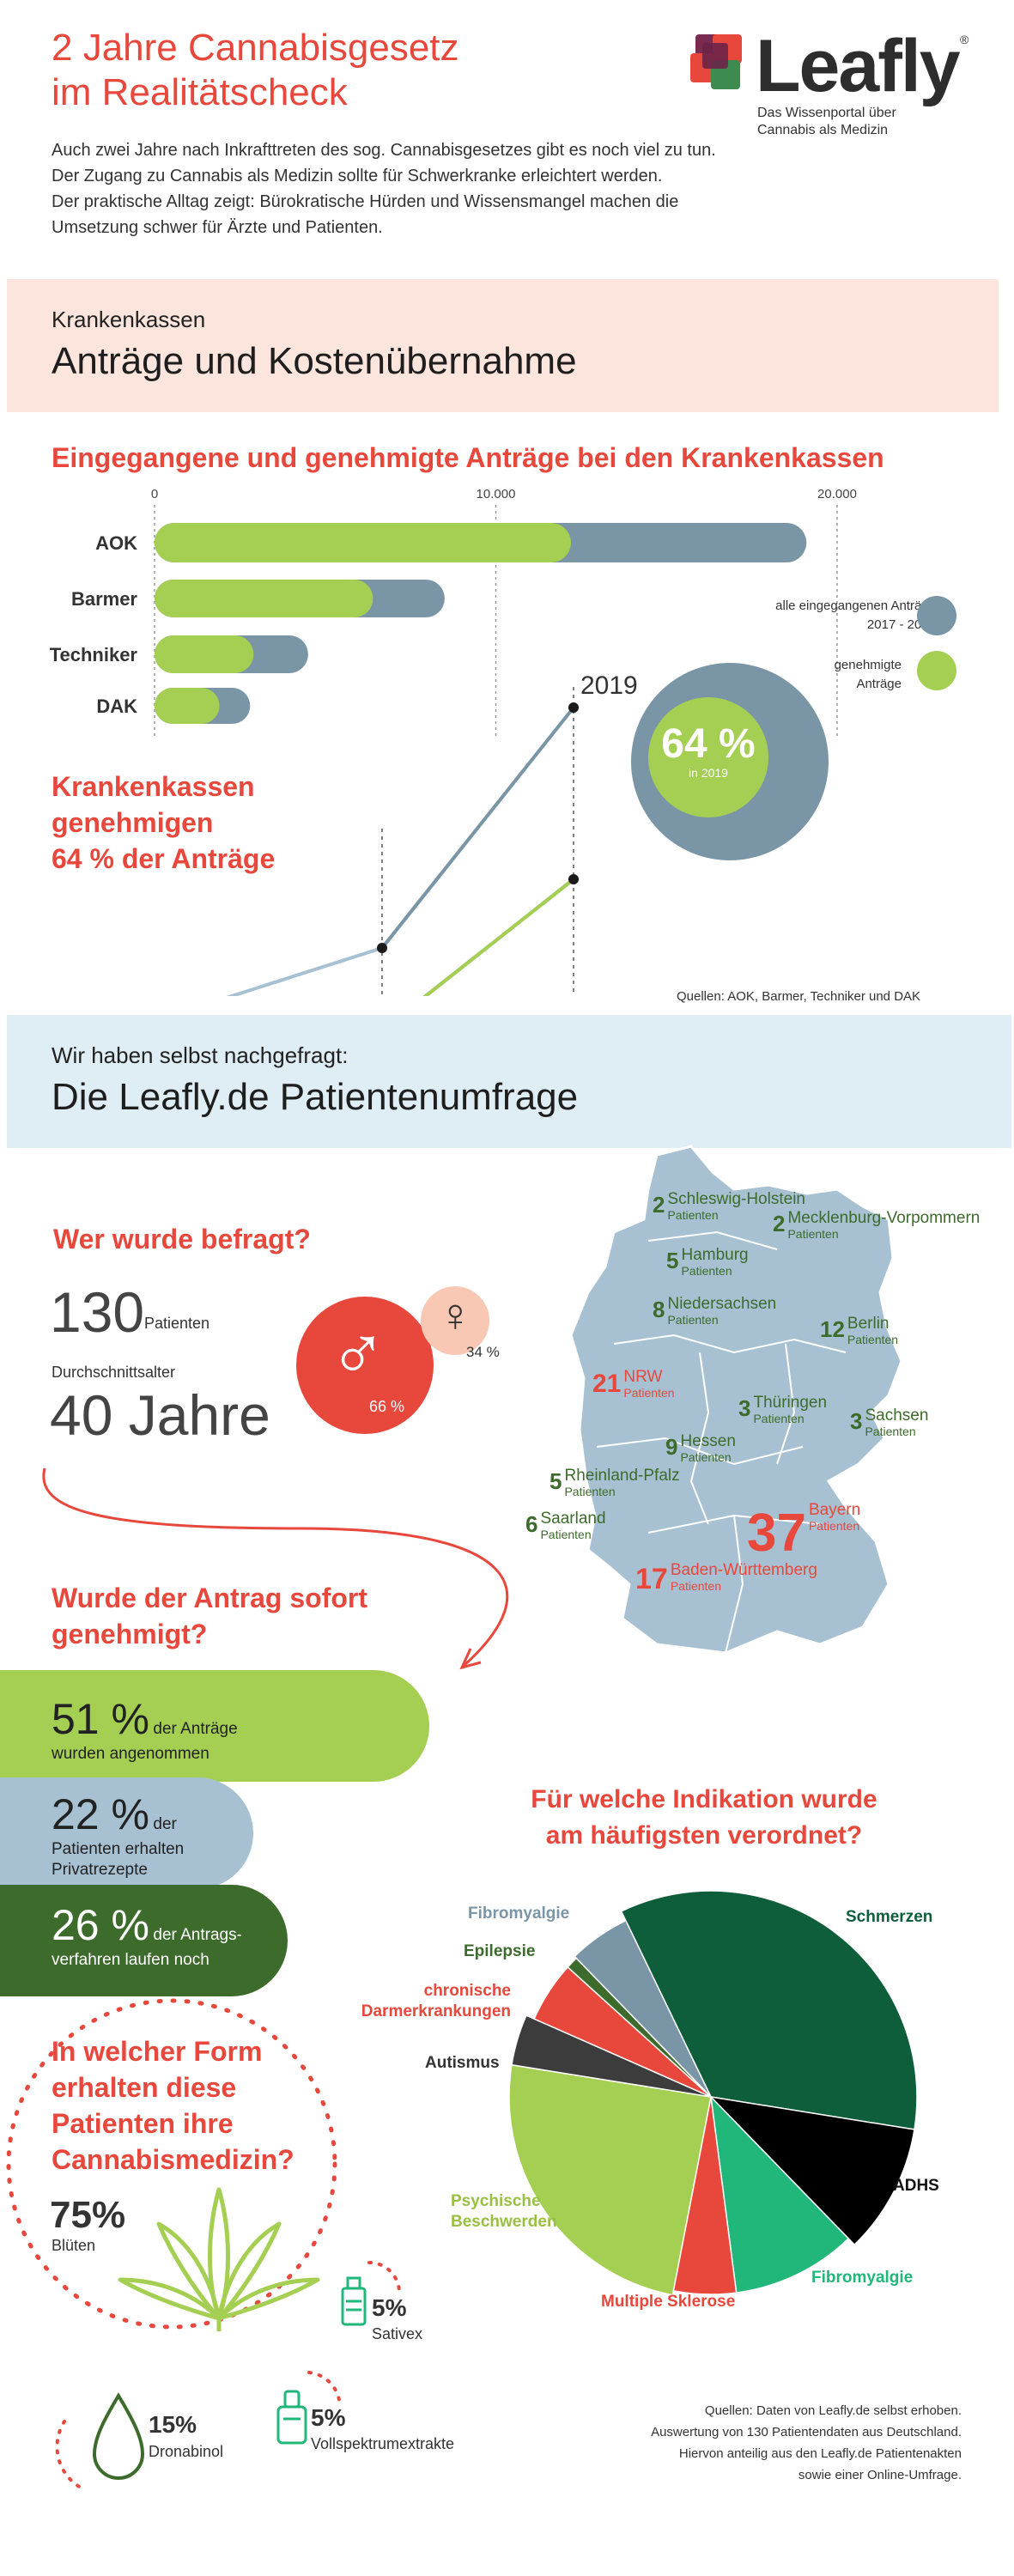 The width and height of the screenshot is (1014, 2576). I want to click on map-label-hamburg: 5 Hamburg Patienten, so click(708, 1262).